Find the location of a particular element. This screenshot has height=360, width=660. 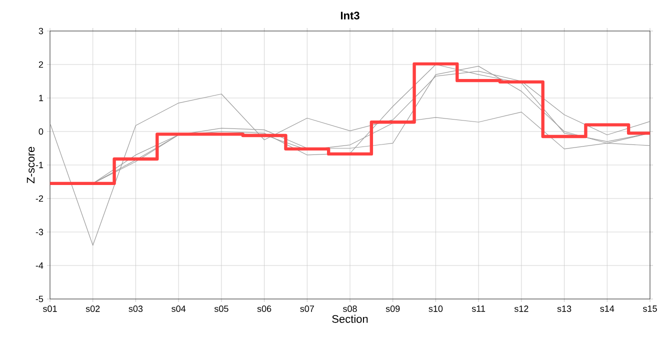

x-tick-label: s11 is located at coordinates (479, 309).